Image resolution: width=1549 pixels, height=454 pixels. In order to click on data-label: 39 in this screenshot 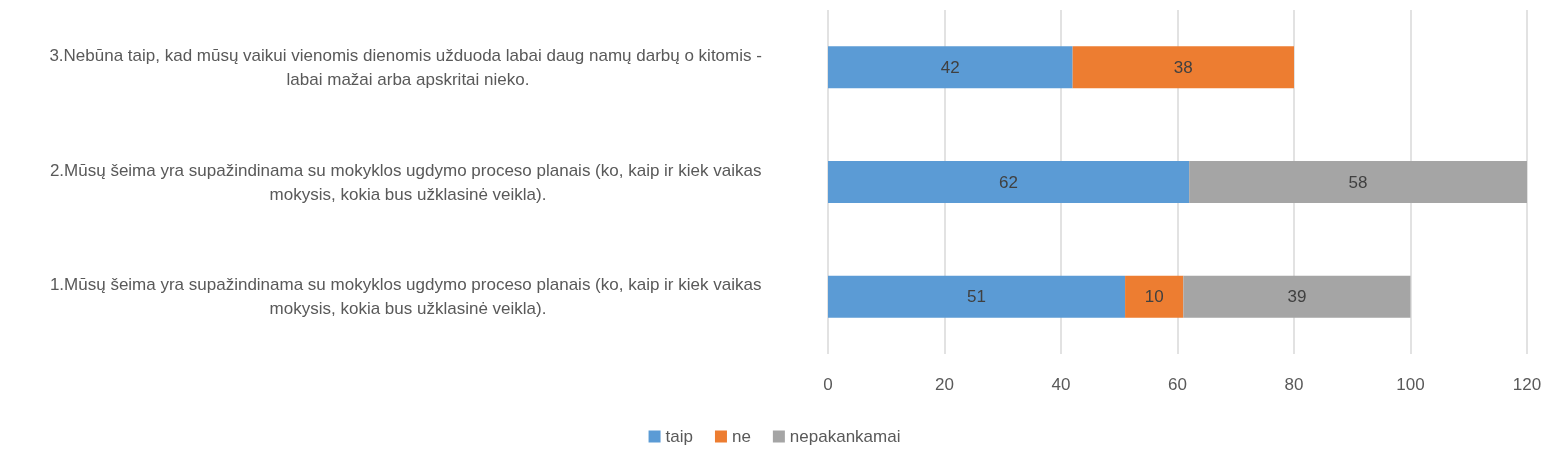, I will do `click(1297, 297)`.